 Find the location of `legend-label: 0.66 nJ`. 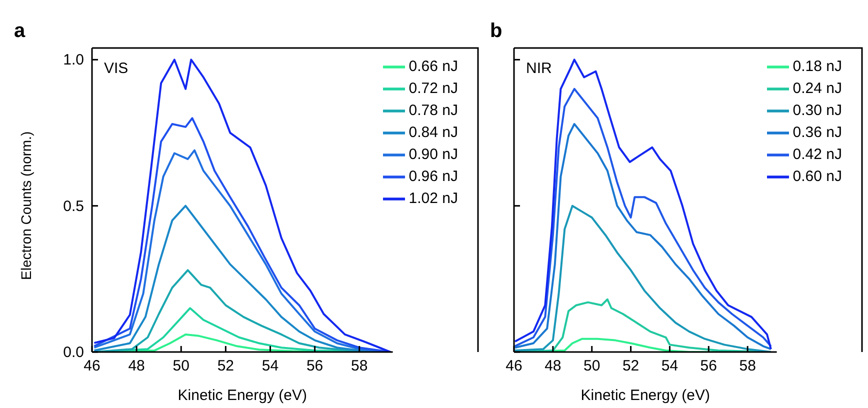

legend-label: 0.66 nJ is located at coordinates (433, 66).